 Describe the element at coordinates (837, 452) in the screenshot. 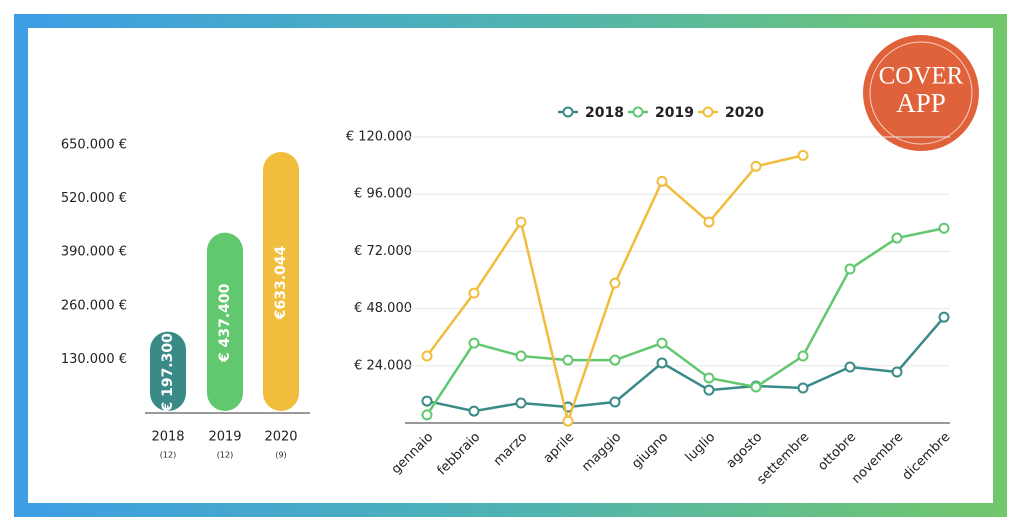

I see `x-tick-label: ottobre` at that location.